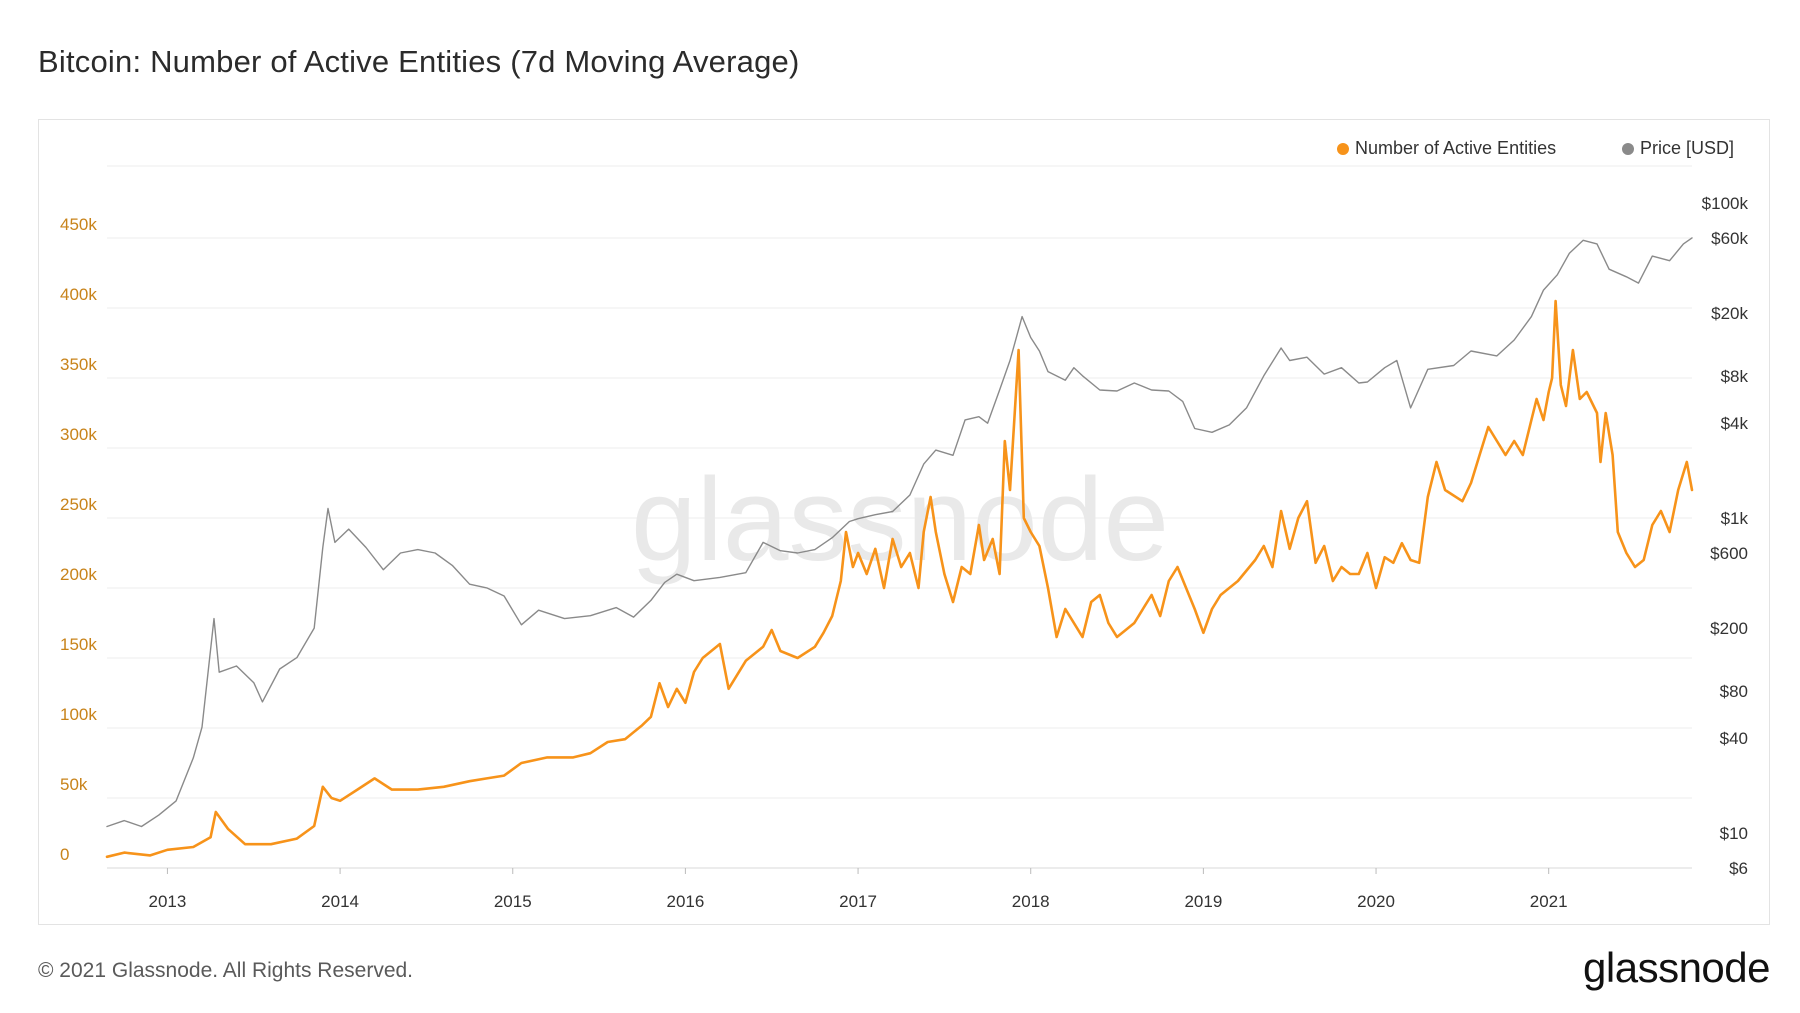  Describe the element at coordinates (1729, 553) in the screenshot. I see `right-axis-tick-label: $600` at that location.